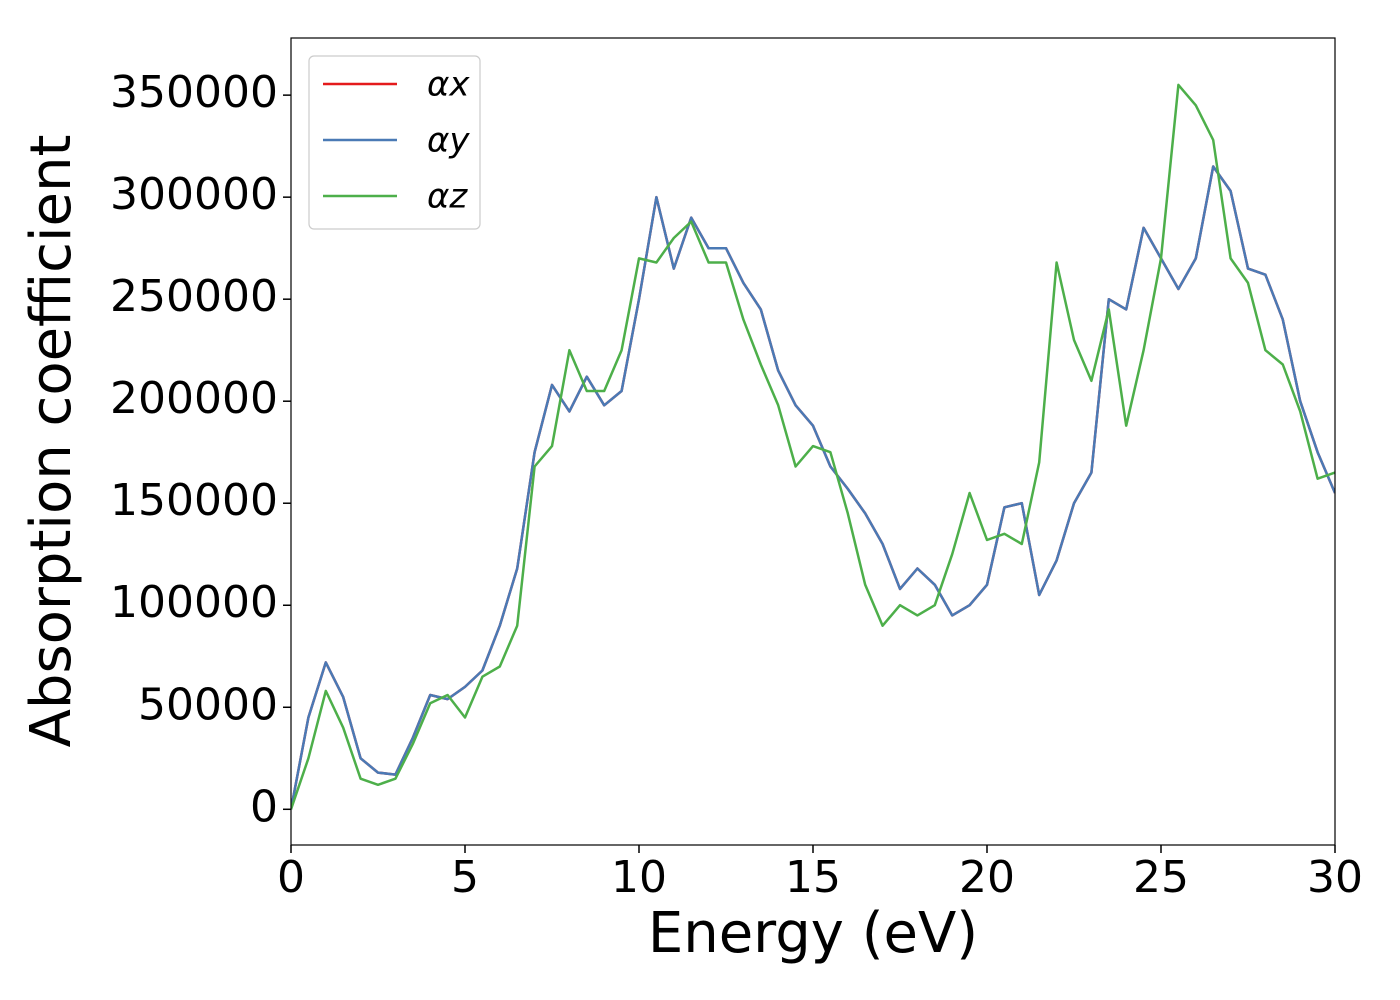  What do you see at coordinates (51, 441) in the screenshot?
I see `y-axis-label: Absorption coefficient` at bounding box center [51, 441].